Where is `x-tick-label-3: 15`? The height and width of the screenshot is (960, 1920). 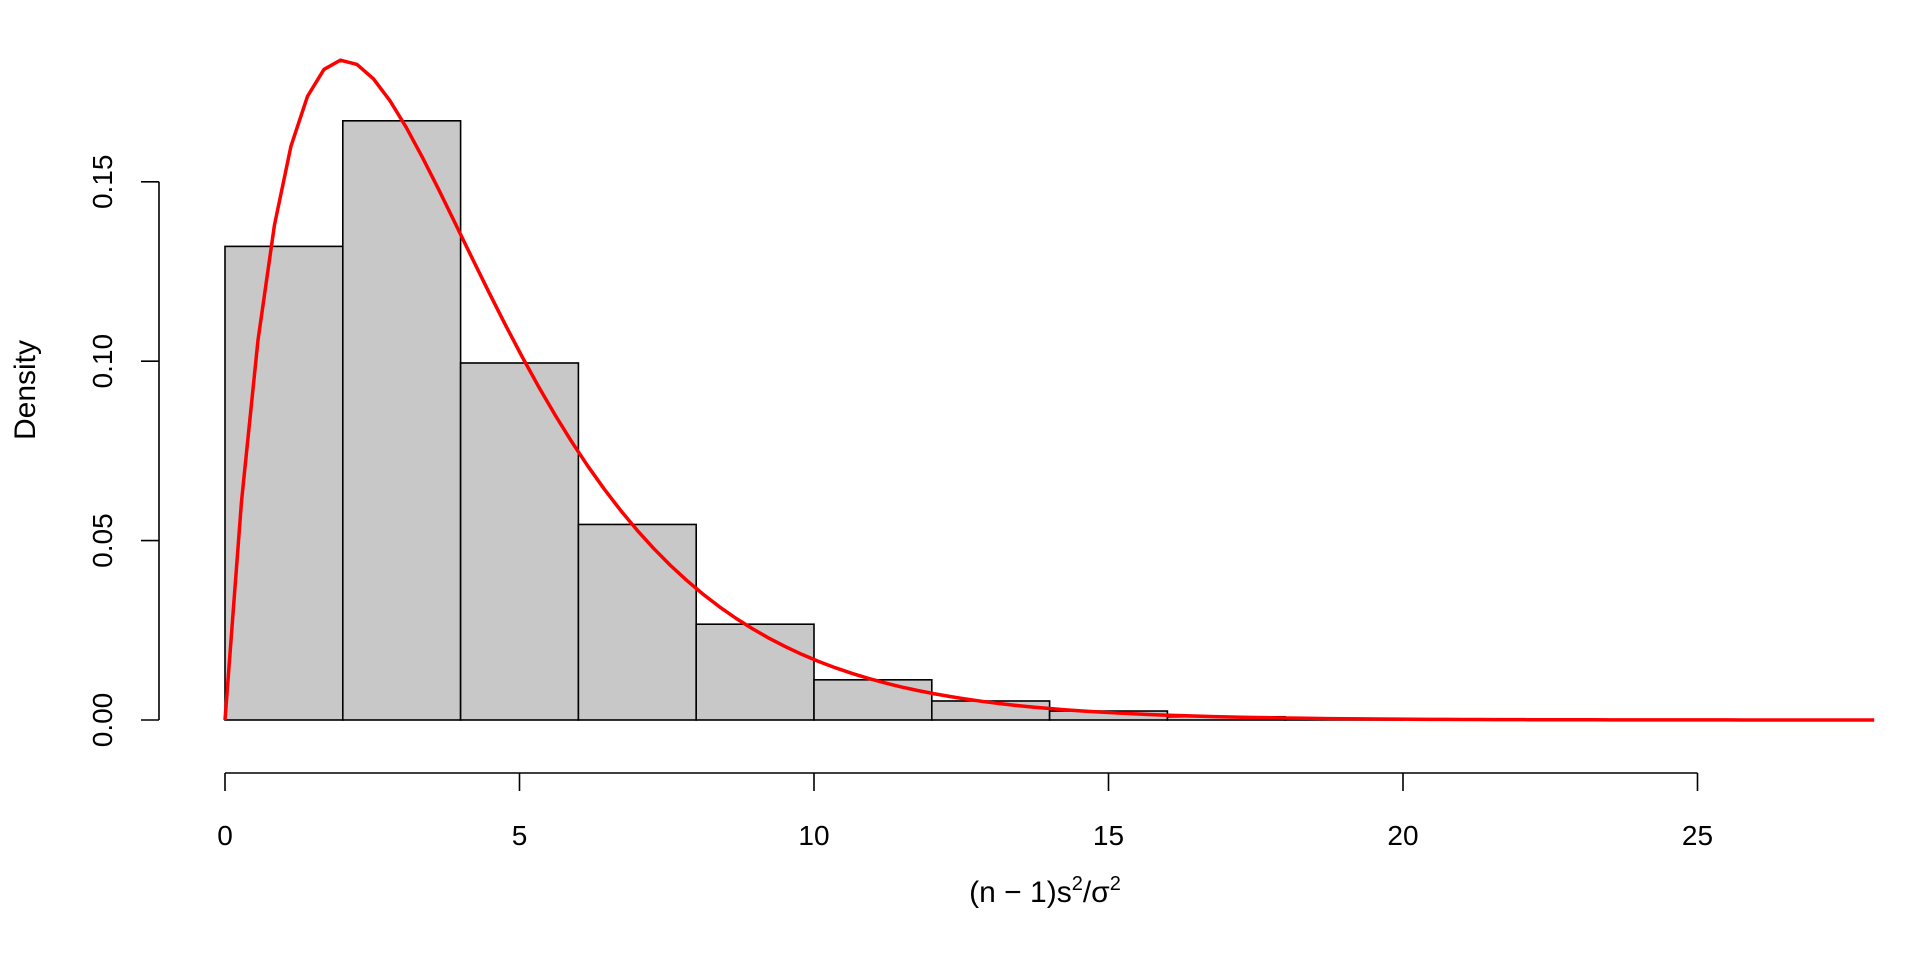 x-tick-label-3: 15 is located at coordinates (1108, 835).